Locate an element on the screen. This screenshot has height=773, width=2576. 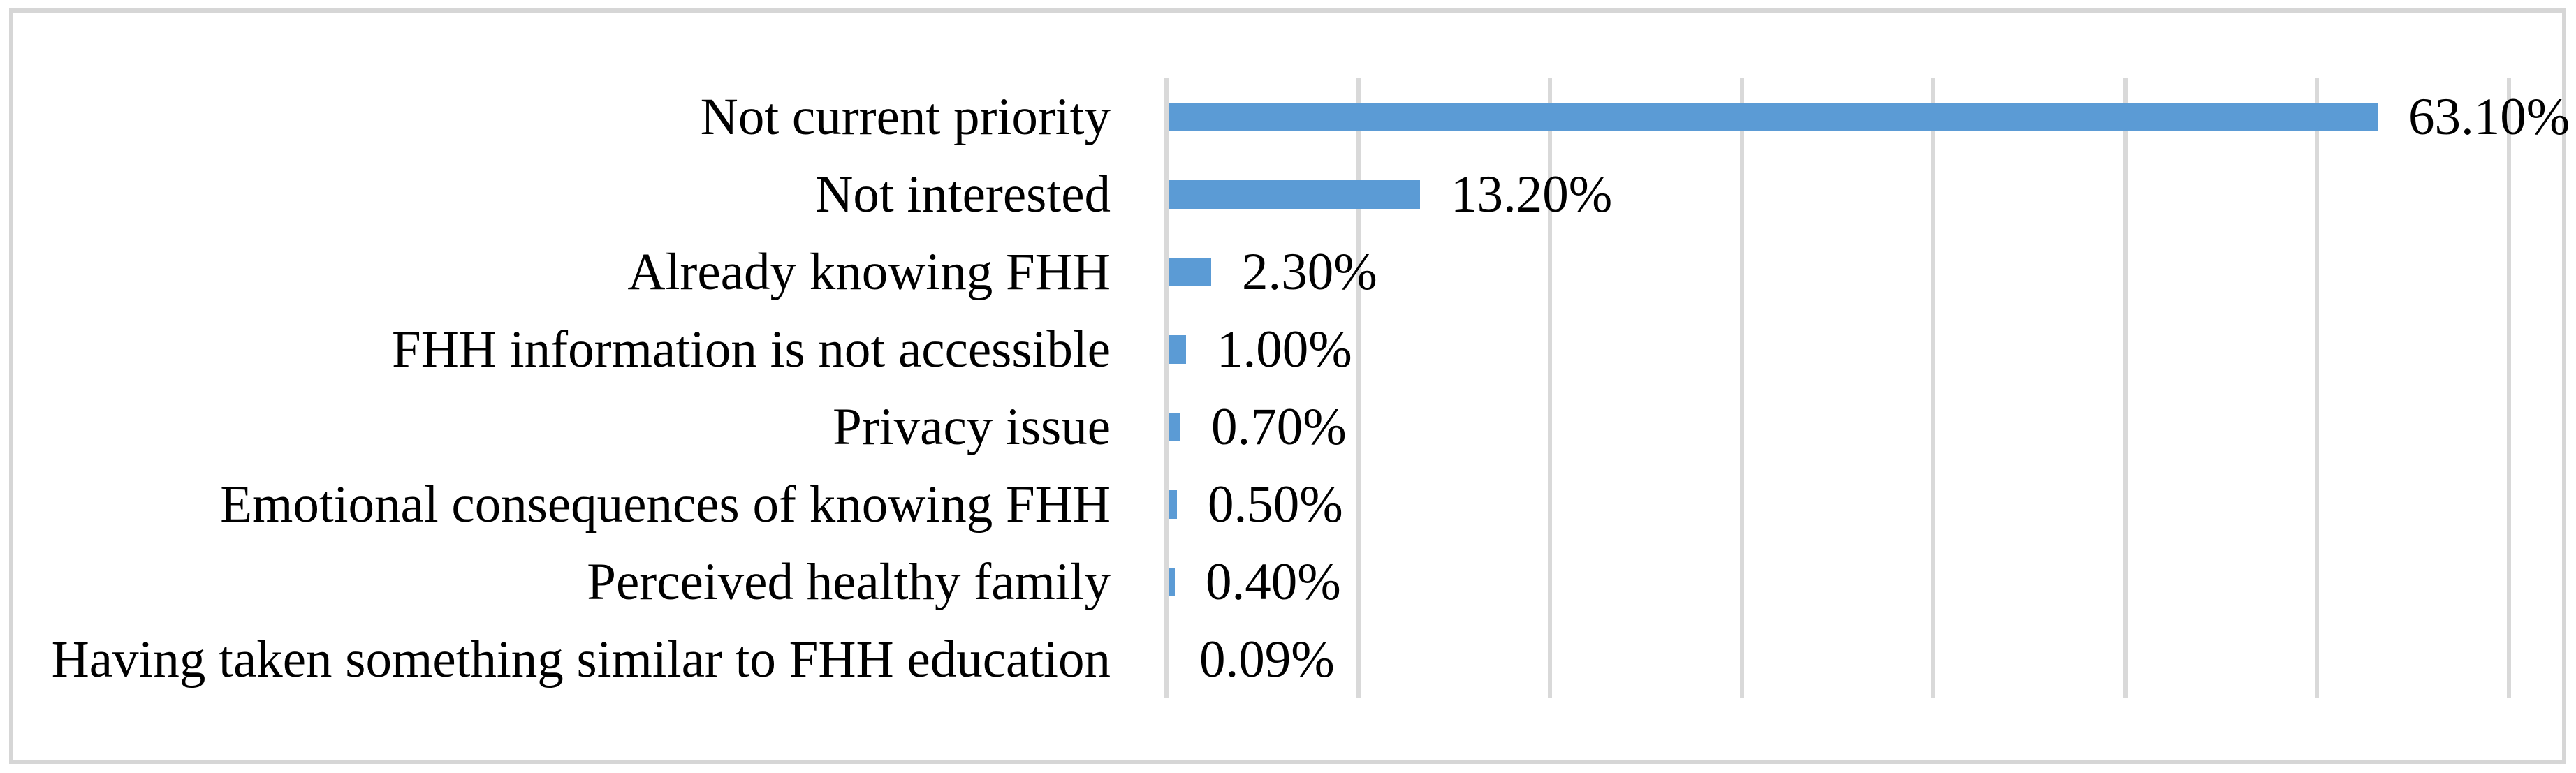
value-label: 0.40% is located at coordinates (1273, 581).